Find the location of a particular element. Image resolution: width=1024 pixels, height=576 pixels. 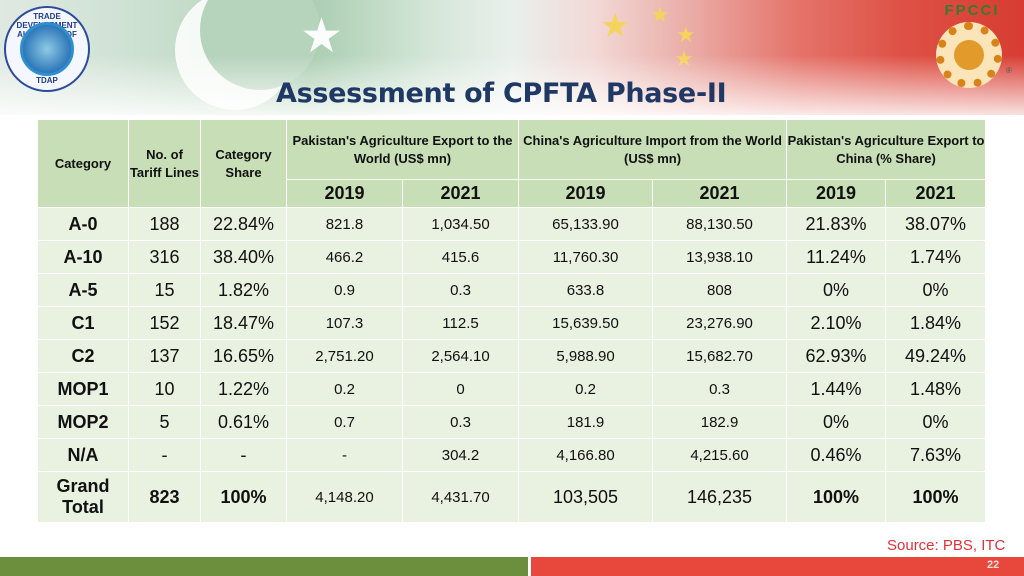

cell-pk-export-china-2021: 0% is located at coordinates (936, 290).